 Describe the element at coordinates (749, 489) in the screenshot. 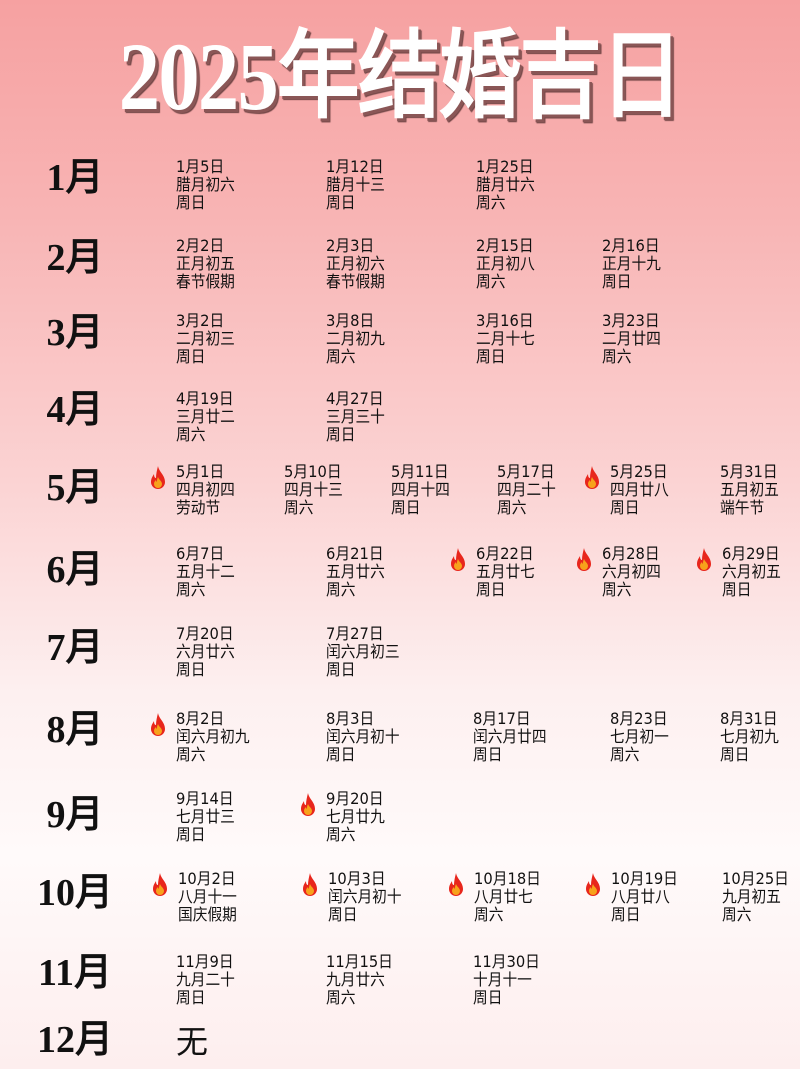

I see `entry-lunar: 五月初五` at that location.